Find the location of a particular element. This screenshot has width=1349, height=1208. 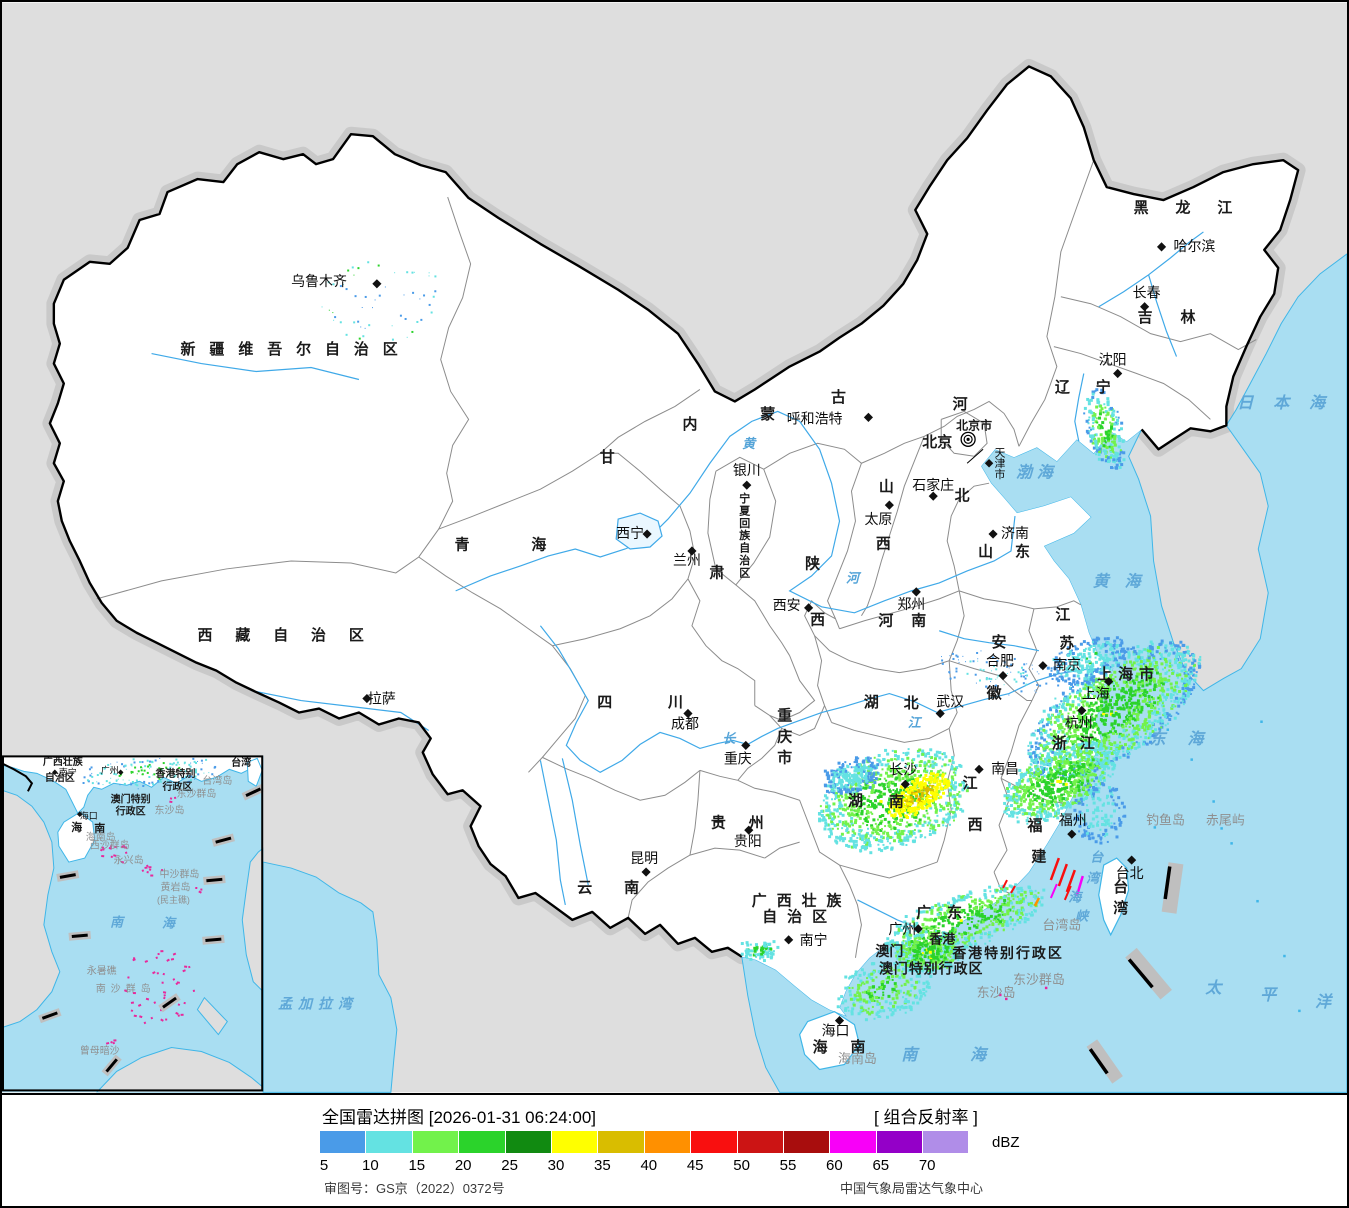

hainan-island is located at coordinates (829, 1040).